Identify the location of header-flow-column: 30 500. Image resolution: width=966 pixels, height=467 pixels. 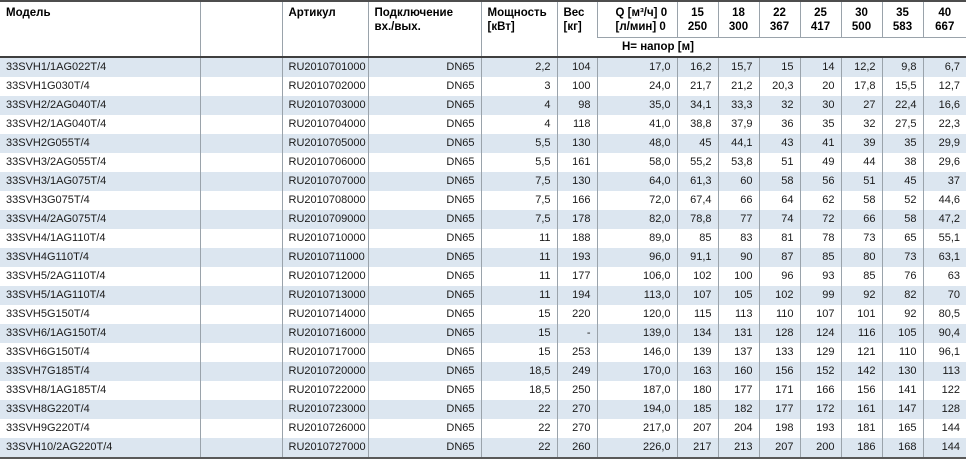
(861, 19).